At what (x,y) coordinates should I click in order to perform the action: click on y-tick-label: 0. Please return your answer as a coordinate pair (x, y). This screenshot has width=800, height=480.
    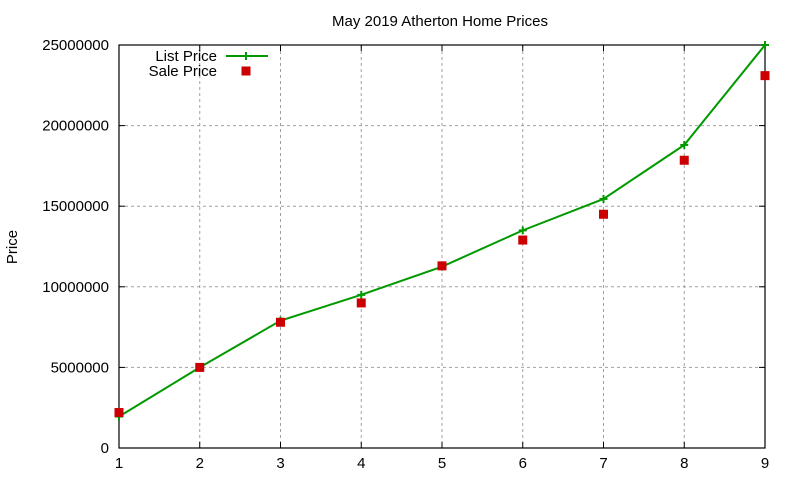
    Looking at the image, I should click on (105, 448).